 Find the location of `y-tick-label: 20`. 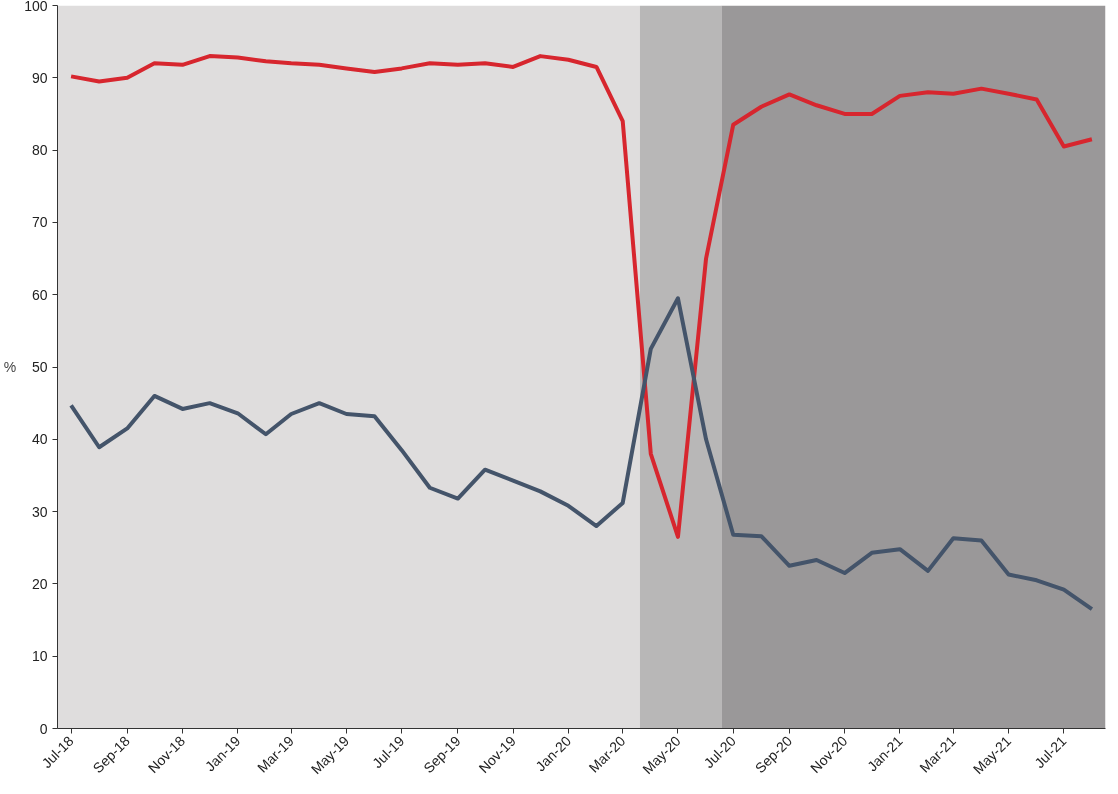

y-tick-label: 20 is located at coordinates (39, 583).